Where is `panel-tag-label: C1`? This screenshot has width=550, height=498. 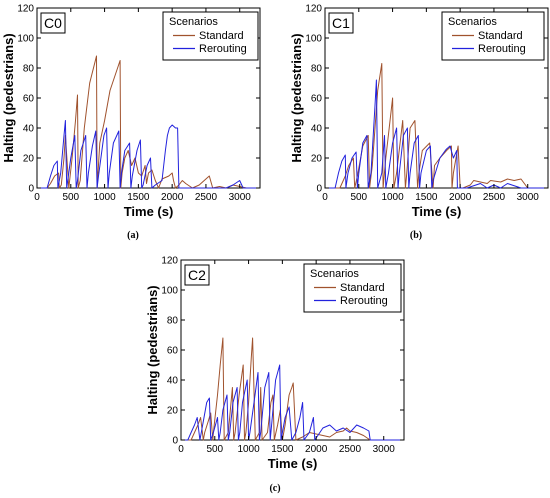
panel-tag-label: C1 is located at coordinates (341, 23).